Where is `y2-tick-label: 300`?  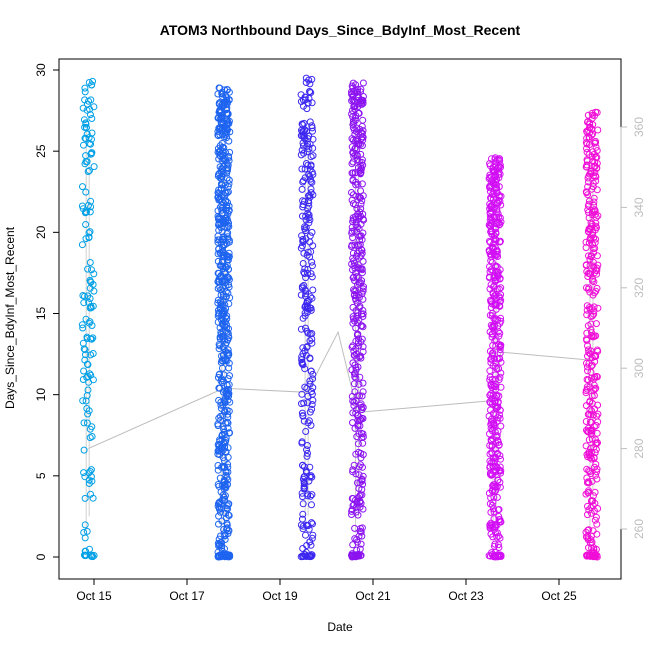
y2-tick-label: 300 is located at coordinates (639, 368).